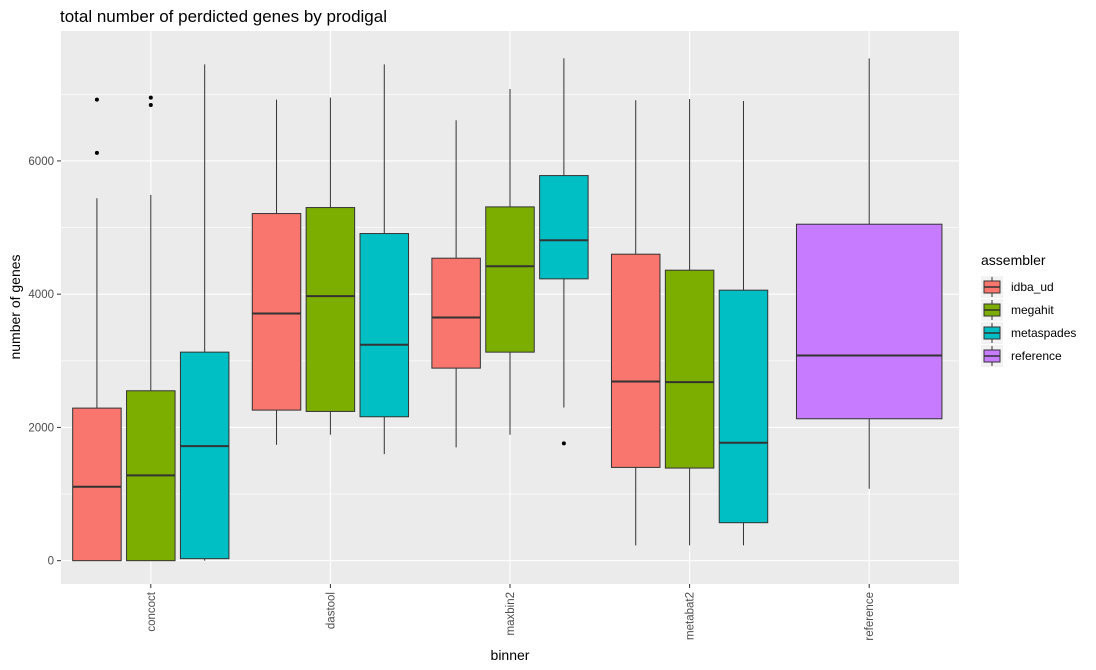 This screenshot has width=1096, height=670. Describe the element at coordinates (1032, 287) in the screenshot. I see `legend-label: idba_ud` at that location.